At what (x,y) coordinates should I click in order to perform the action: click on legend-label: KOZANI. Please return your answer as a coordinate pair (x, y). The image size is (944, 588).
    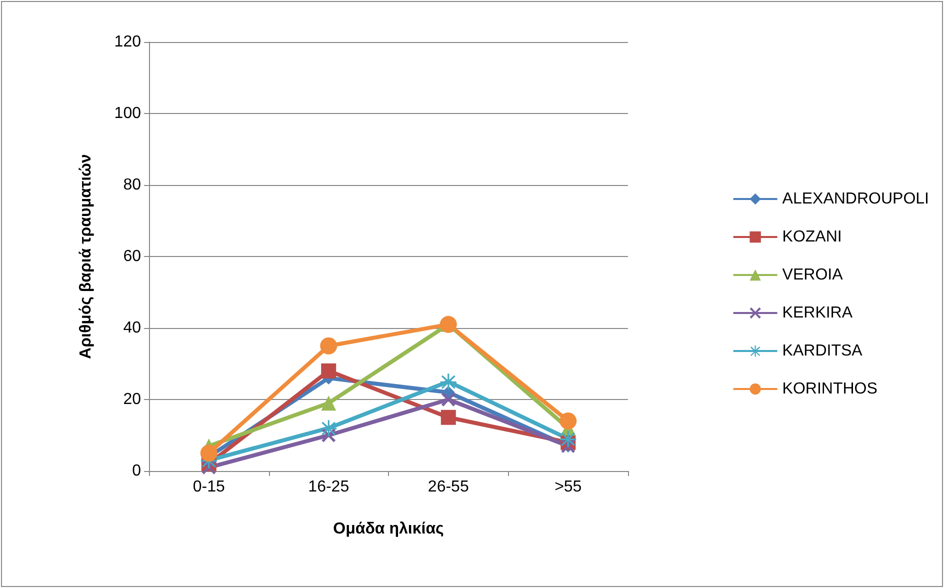
    Looking at the image, I should click on (812, 237).